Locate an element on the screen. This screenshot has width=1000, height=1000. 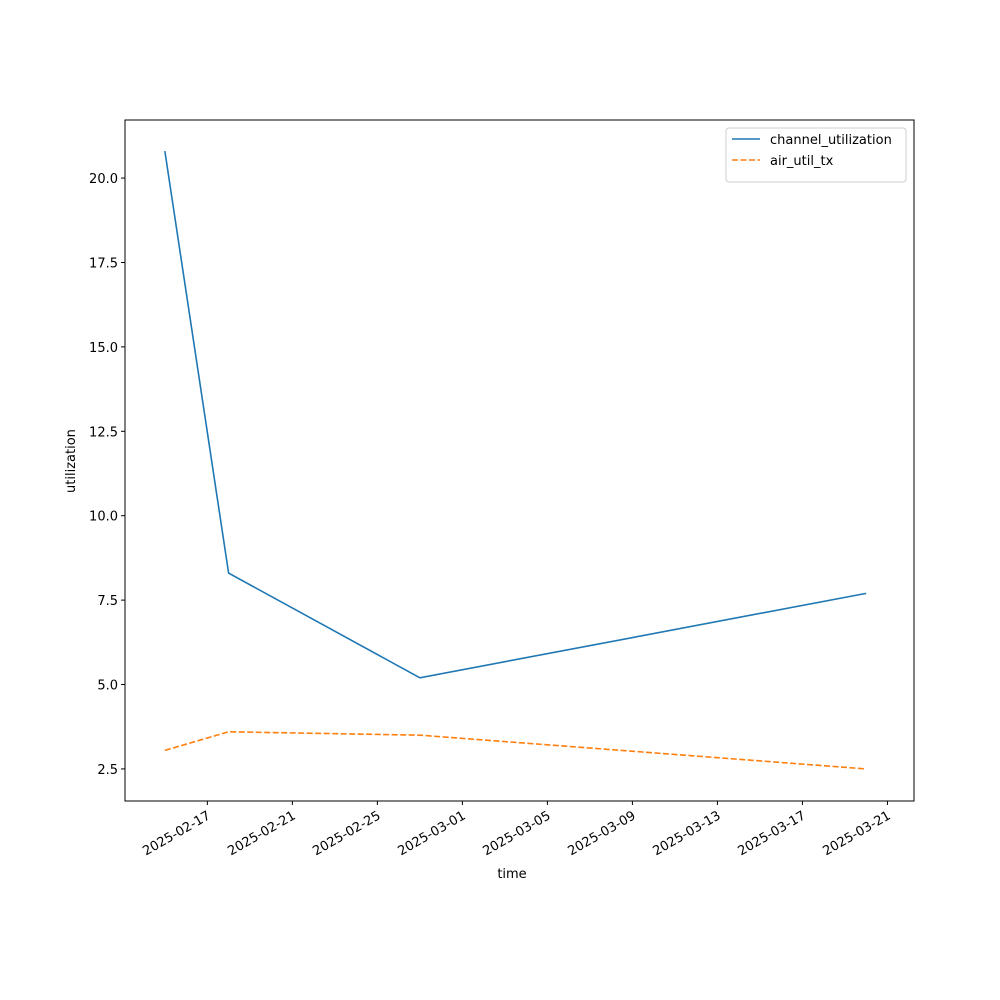
x-tick-label: 2025-03-01 is located at coordinates (431, 833).